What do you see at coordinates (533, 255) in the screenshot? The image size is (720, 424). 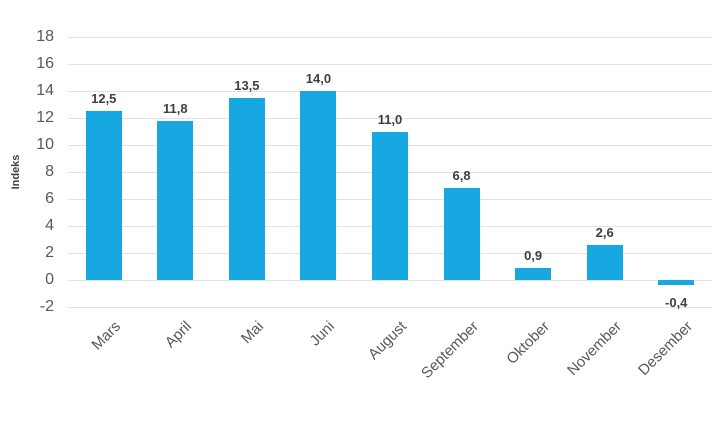 I see `bar-value-label: 0,9` at bounding box center [533, 255].